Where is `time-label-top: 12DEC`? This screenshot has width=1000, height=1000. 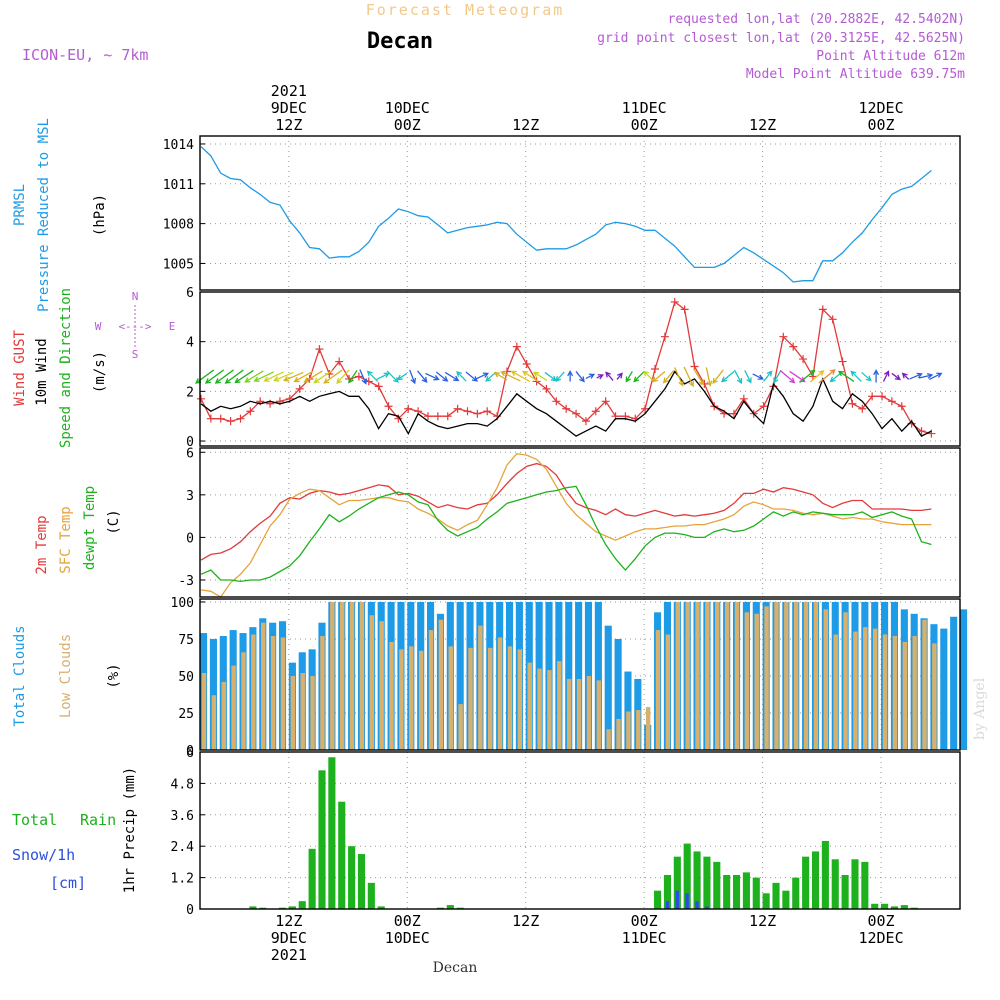 time-label-top: 12DEC is located at coordinates (880, 108).